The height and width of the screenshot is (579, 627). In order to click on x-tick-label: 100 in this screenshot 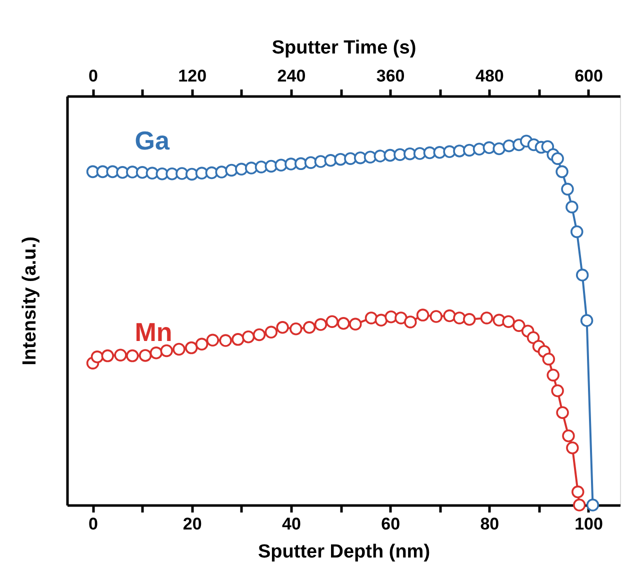, I will do `click(588, 524)`.